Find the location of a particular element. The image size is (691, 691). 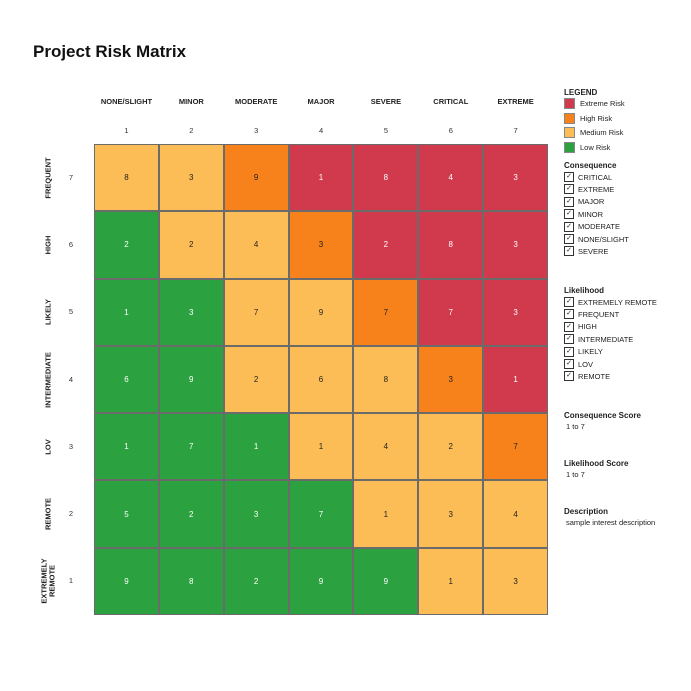

column-number: 4 is located at coordinates (321, 130).